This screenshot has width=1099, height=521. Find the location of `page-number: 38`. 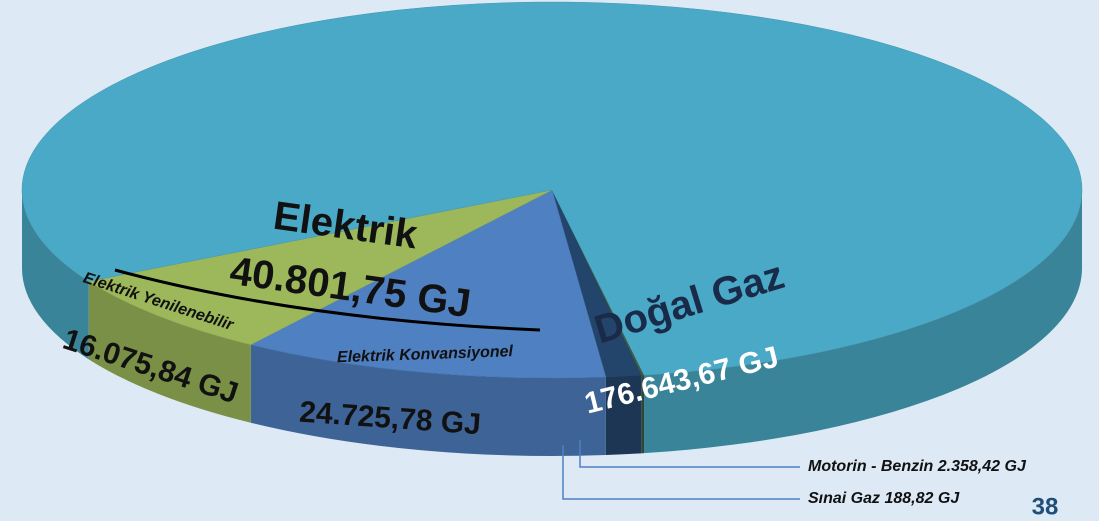

page-number: 38 is located at coordinates (1045, 506).